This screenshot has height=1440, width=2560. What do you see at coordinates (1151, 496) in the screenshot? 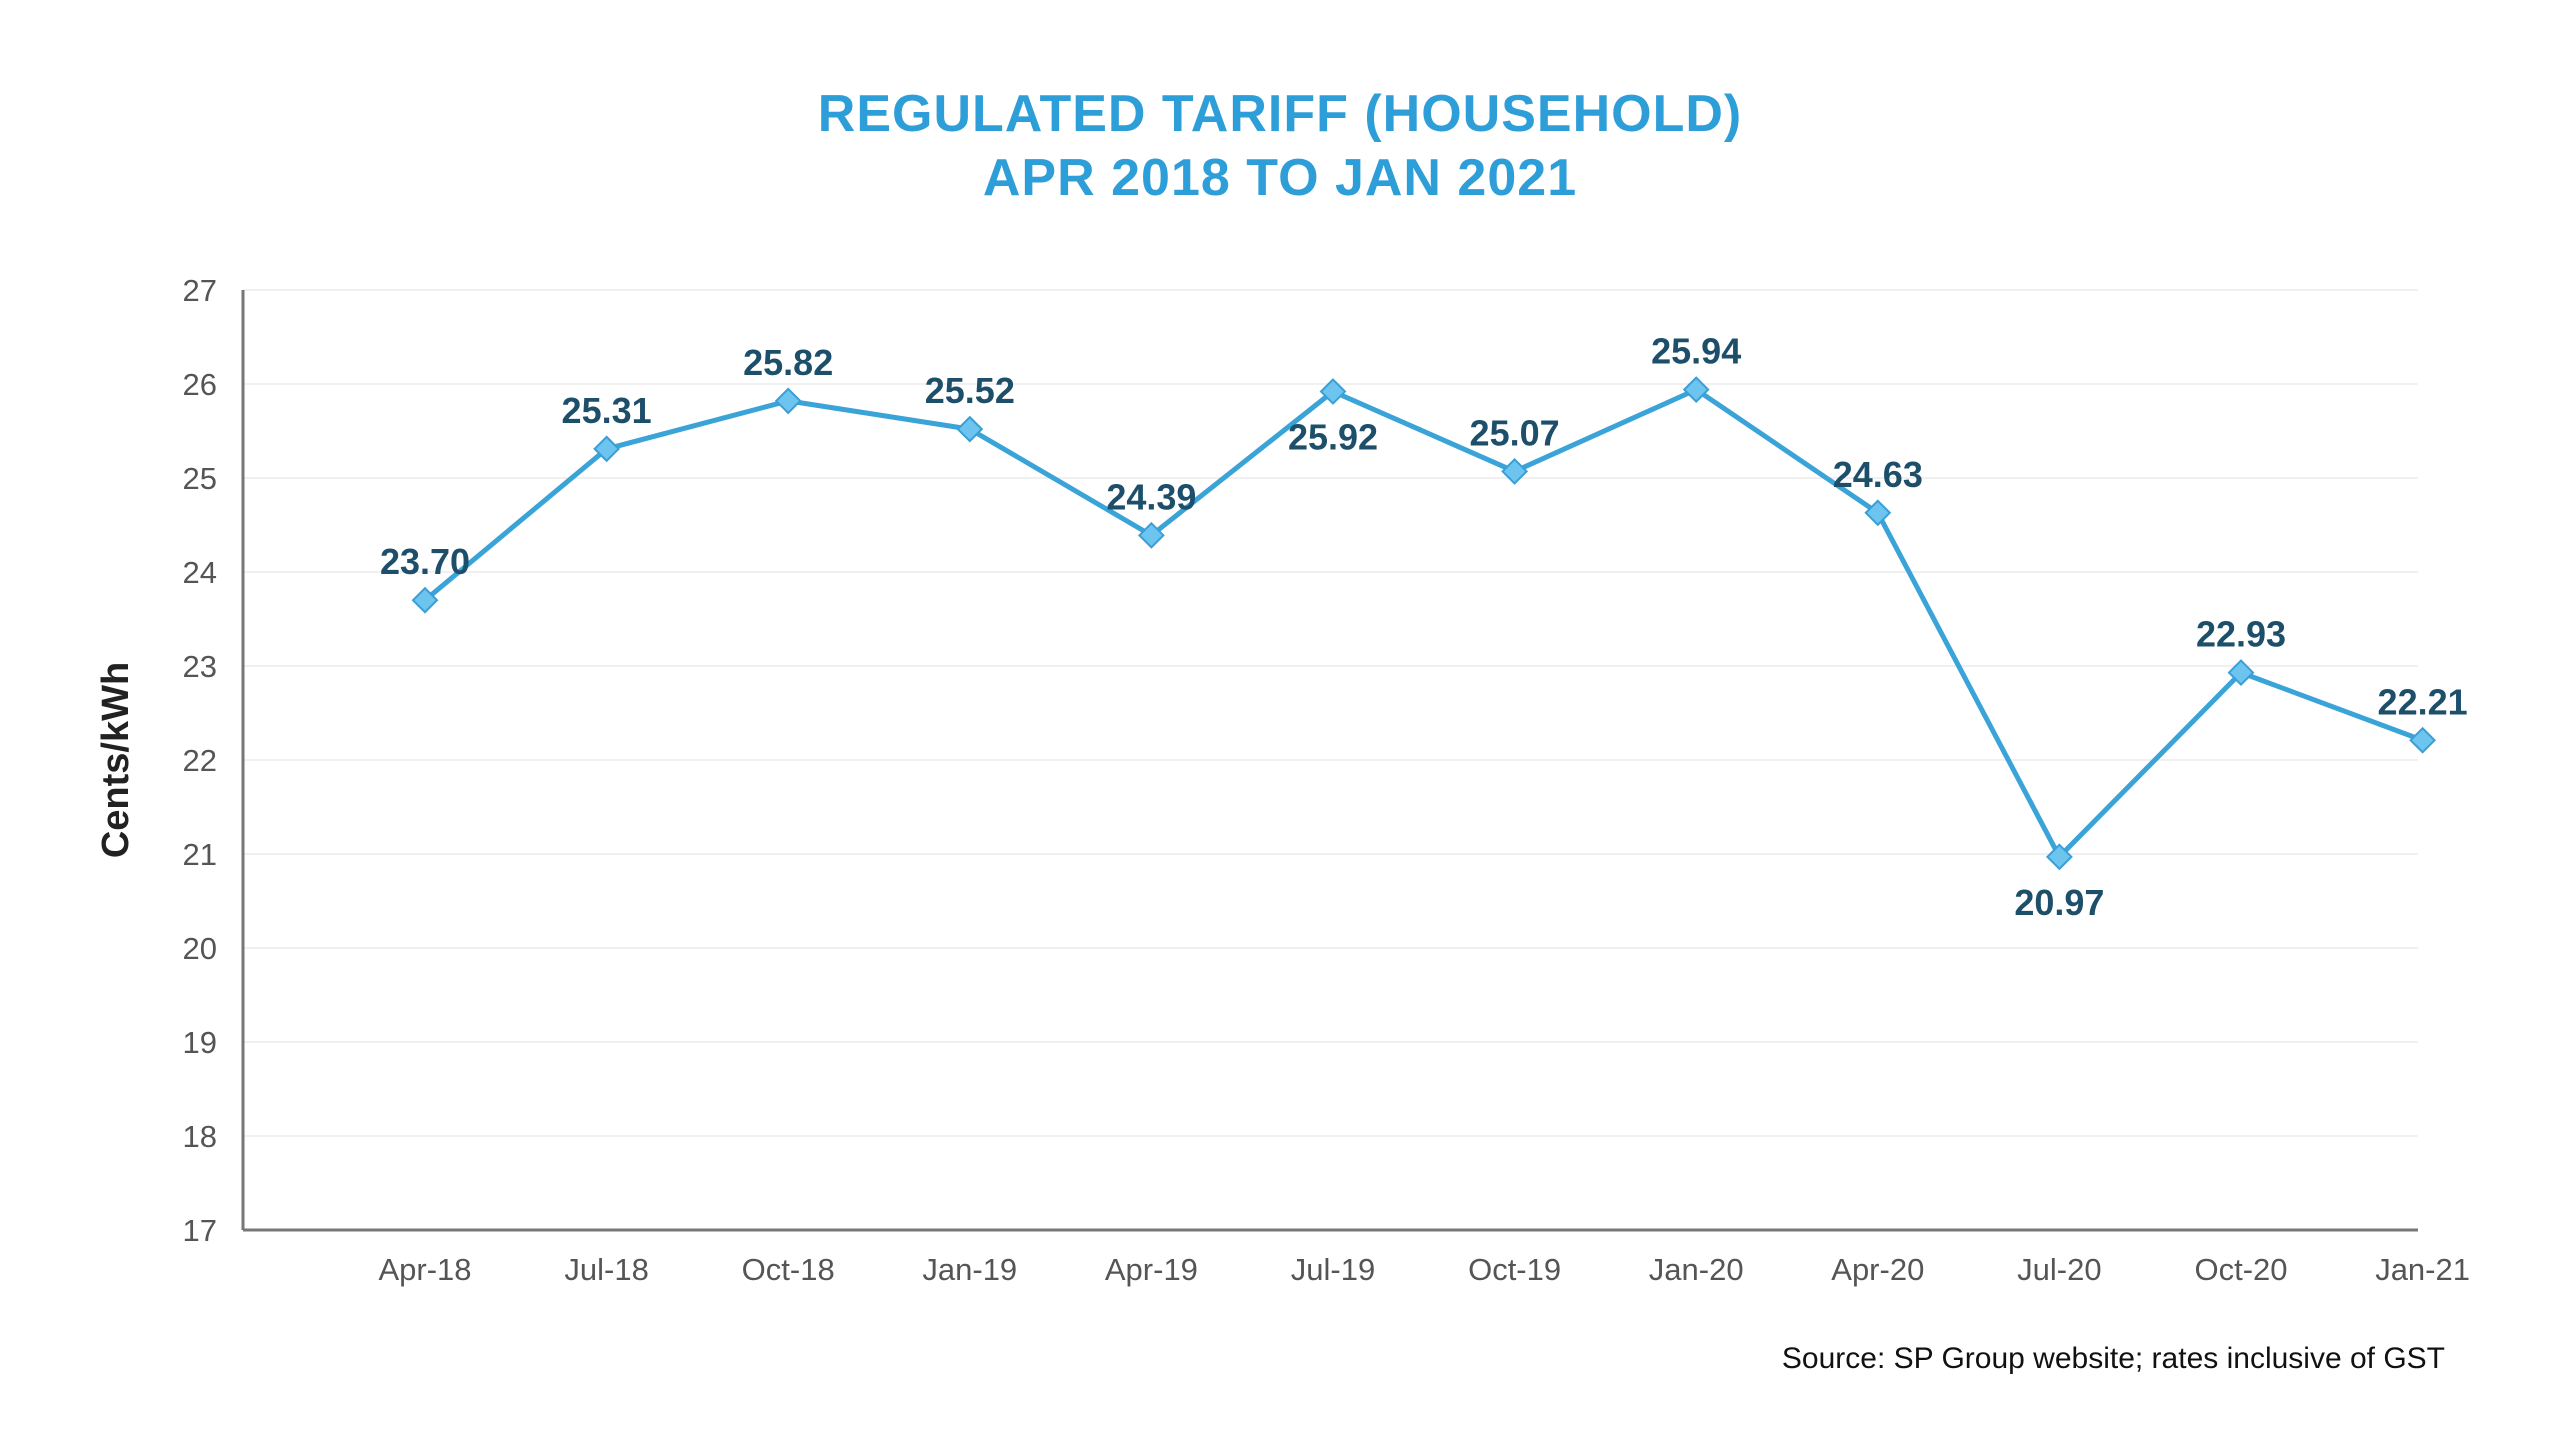
I see `data-label: 24.39` at bounding box center [1151, 496].